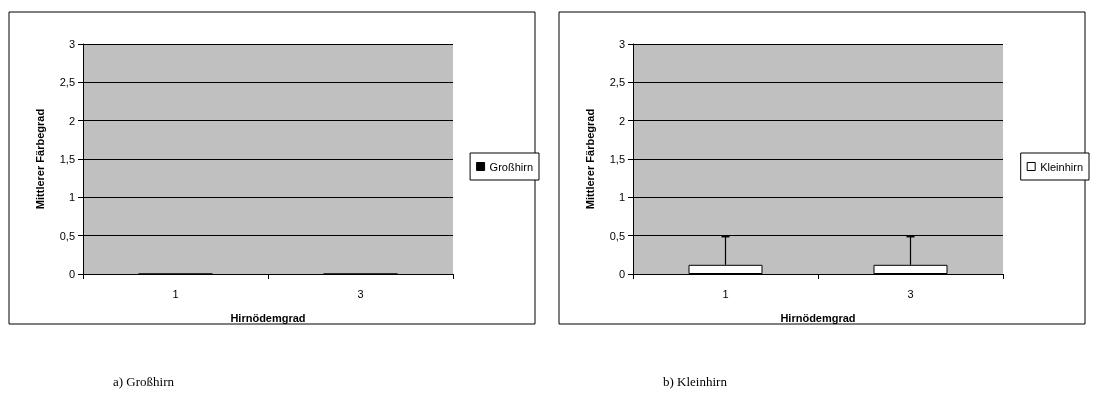  What do you see at coordinates (511, 166) in the screenshot?
I see `legend-label: Großhirn` at bounding box center [511, 166].